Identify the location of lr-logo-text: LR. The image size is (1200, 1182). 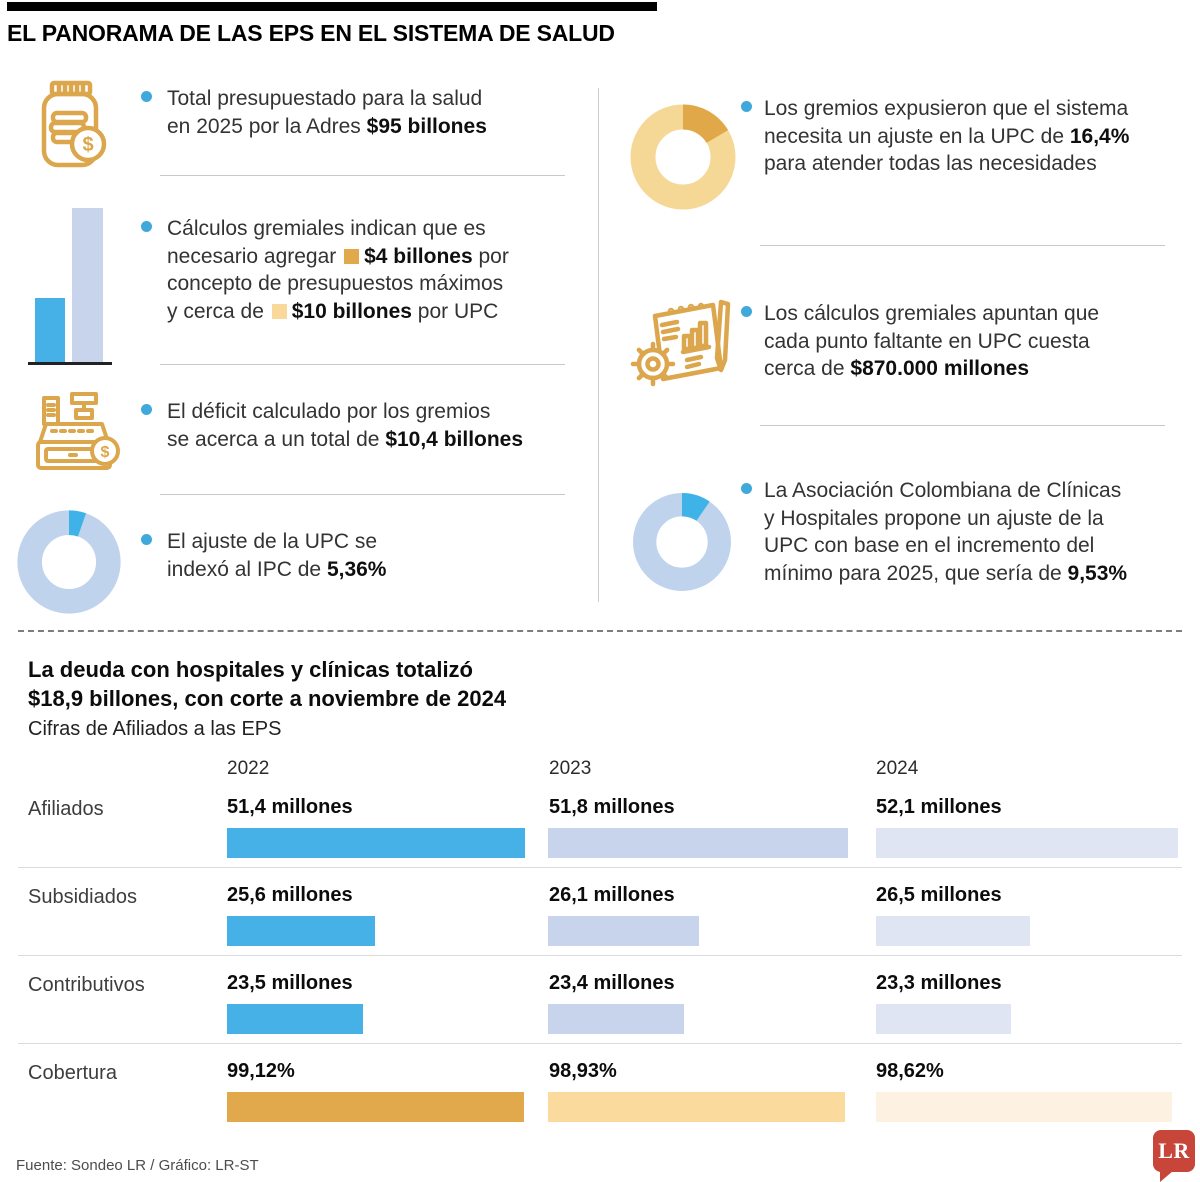
(1174, 1150).